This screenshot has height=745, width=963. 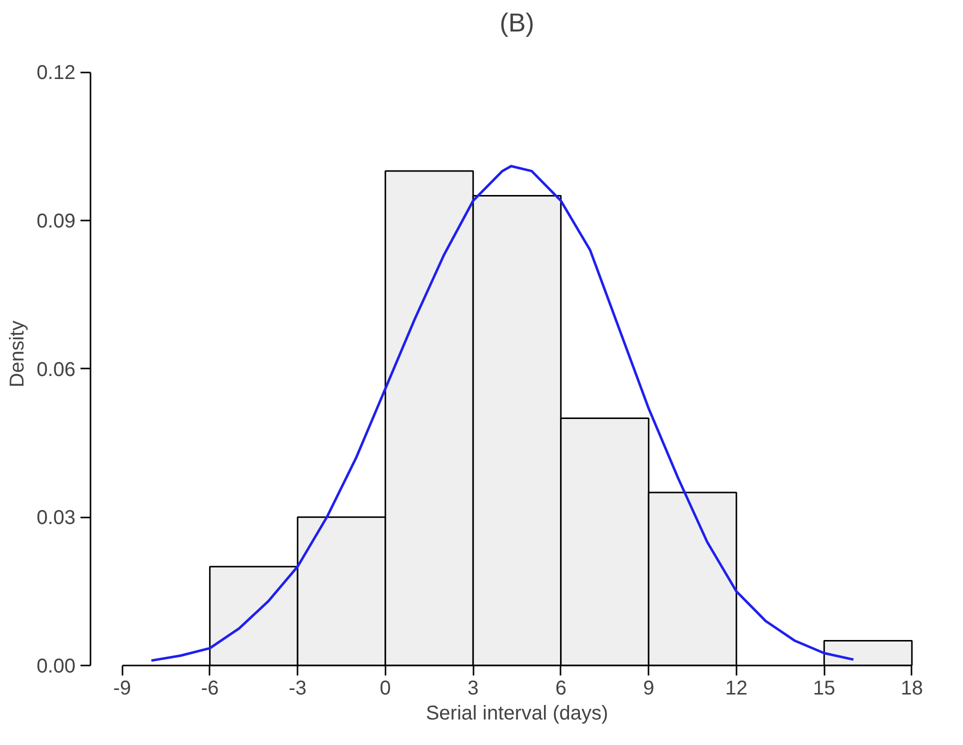 I want to click on chart-title: (B), so click(x=517, y=23).